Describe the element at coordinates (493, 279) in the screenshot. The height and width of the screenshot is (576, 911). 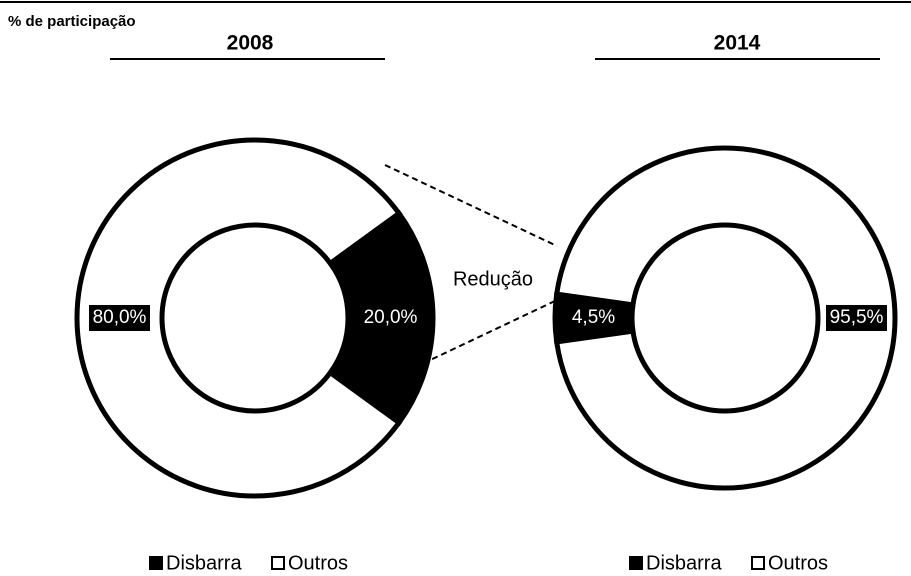
I see `annotation: Redução` at that location.